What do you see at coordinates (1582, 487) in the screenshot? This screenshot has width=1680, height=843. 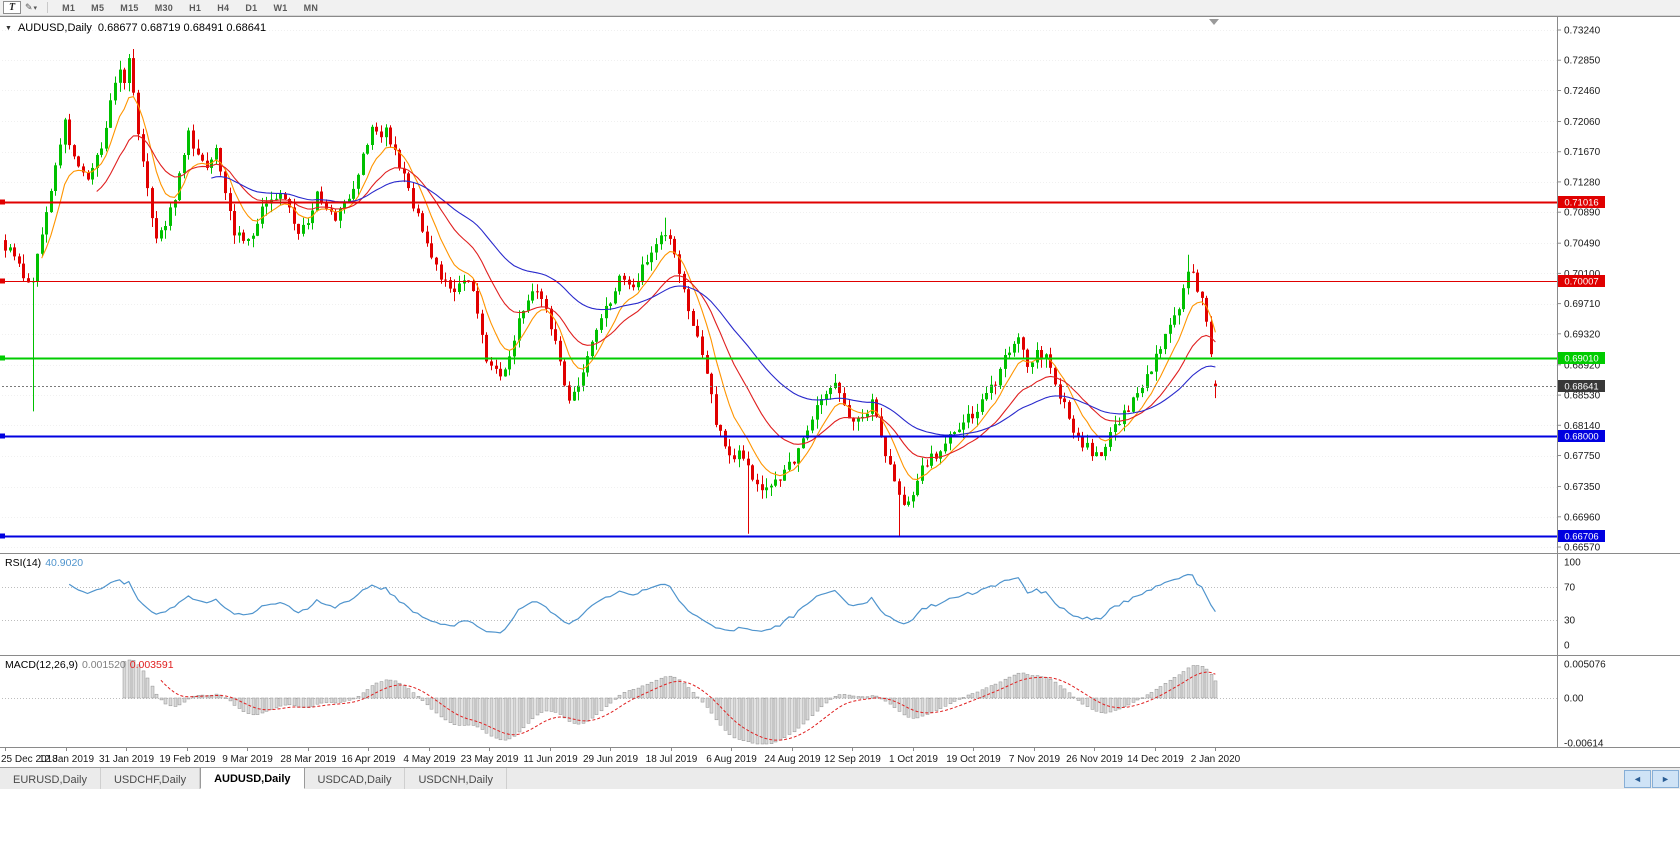 I see `svg-text: 0.67350` at bounding box center [1582, 487].